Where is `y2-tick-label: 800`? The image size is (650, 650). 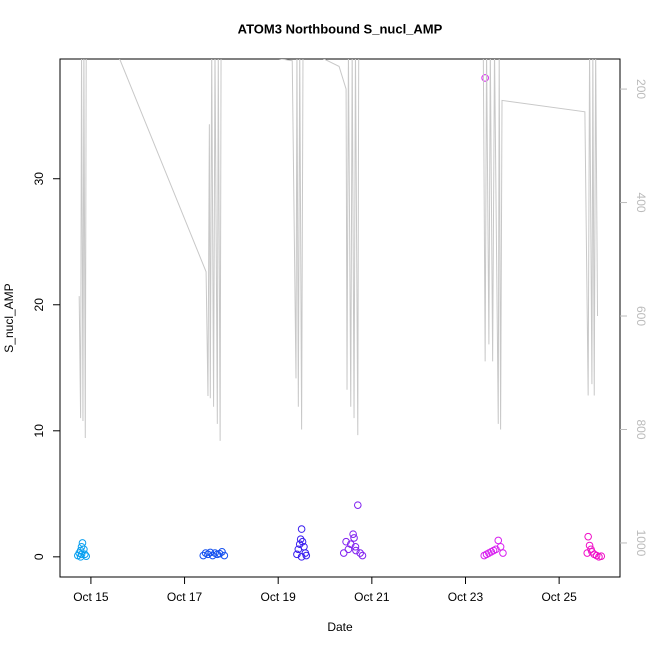
y2-tick-label: 800 is located at coordinates (641, 429).